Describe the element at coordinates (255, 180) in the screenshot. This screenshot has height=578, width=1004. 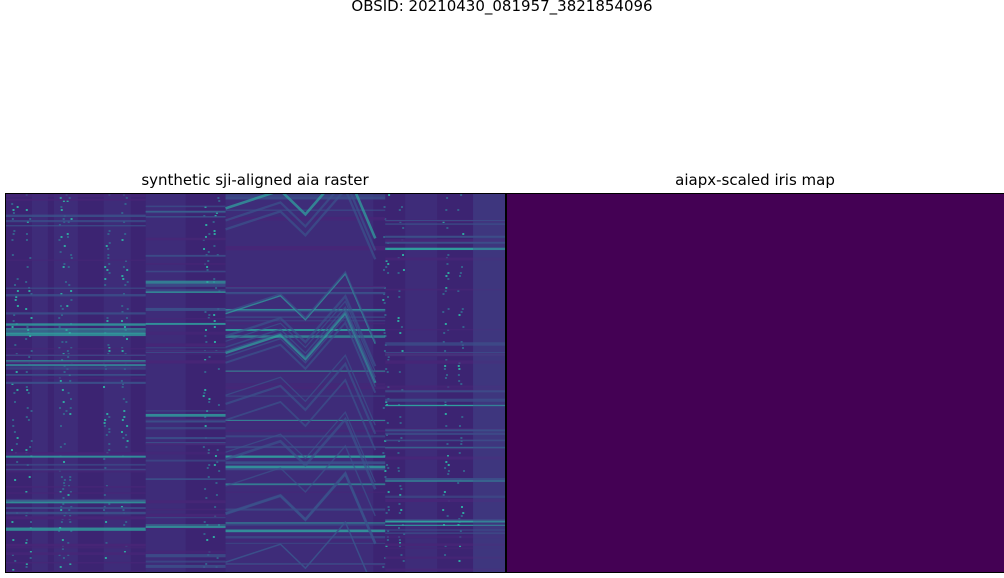
I see `left-panel-title: synthetic sji-aligned aia raster` at that location.